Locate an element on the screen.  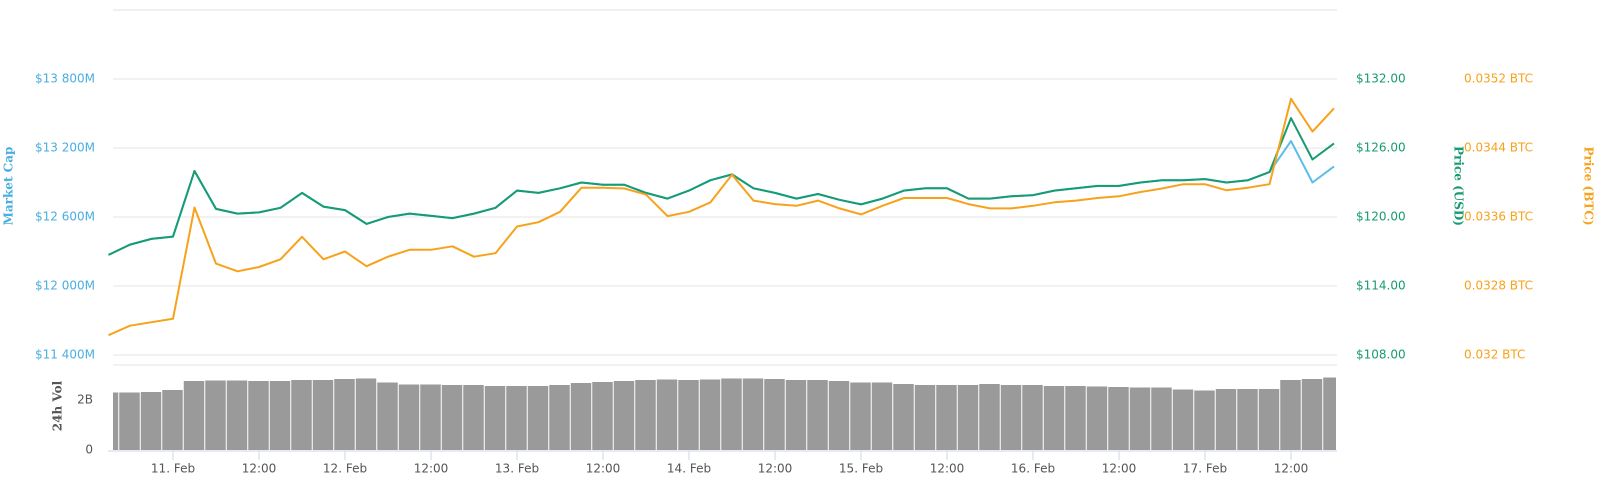
x-tick-label: 12. Feb is located at coordinates (345, 469).